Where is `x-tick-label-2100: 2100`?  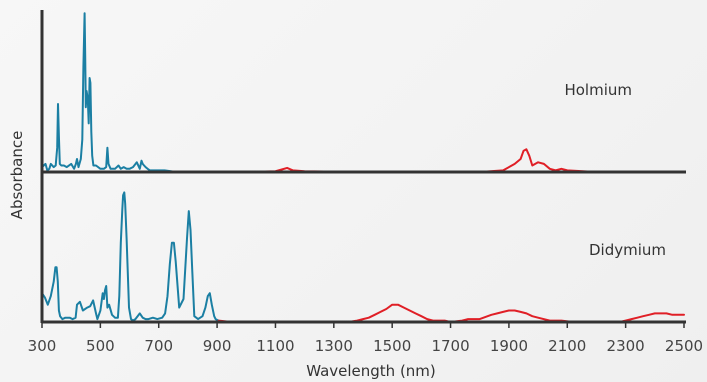 x-tick-label-2100: 2100 is located at coordinates (567, 346).